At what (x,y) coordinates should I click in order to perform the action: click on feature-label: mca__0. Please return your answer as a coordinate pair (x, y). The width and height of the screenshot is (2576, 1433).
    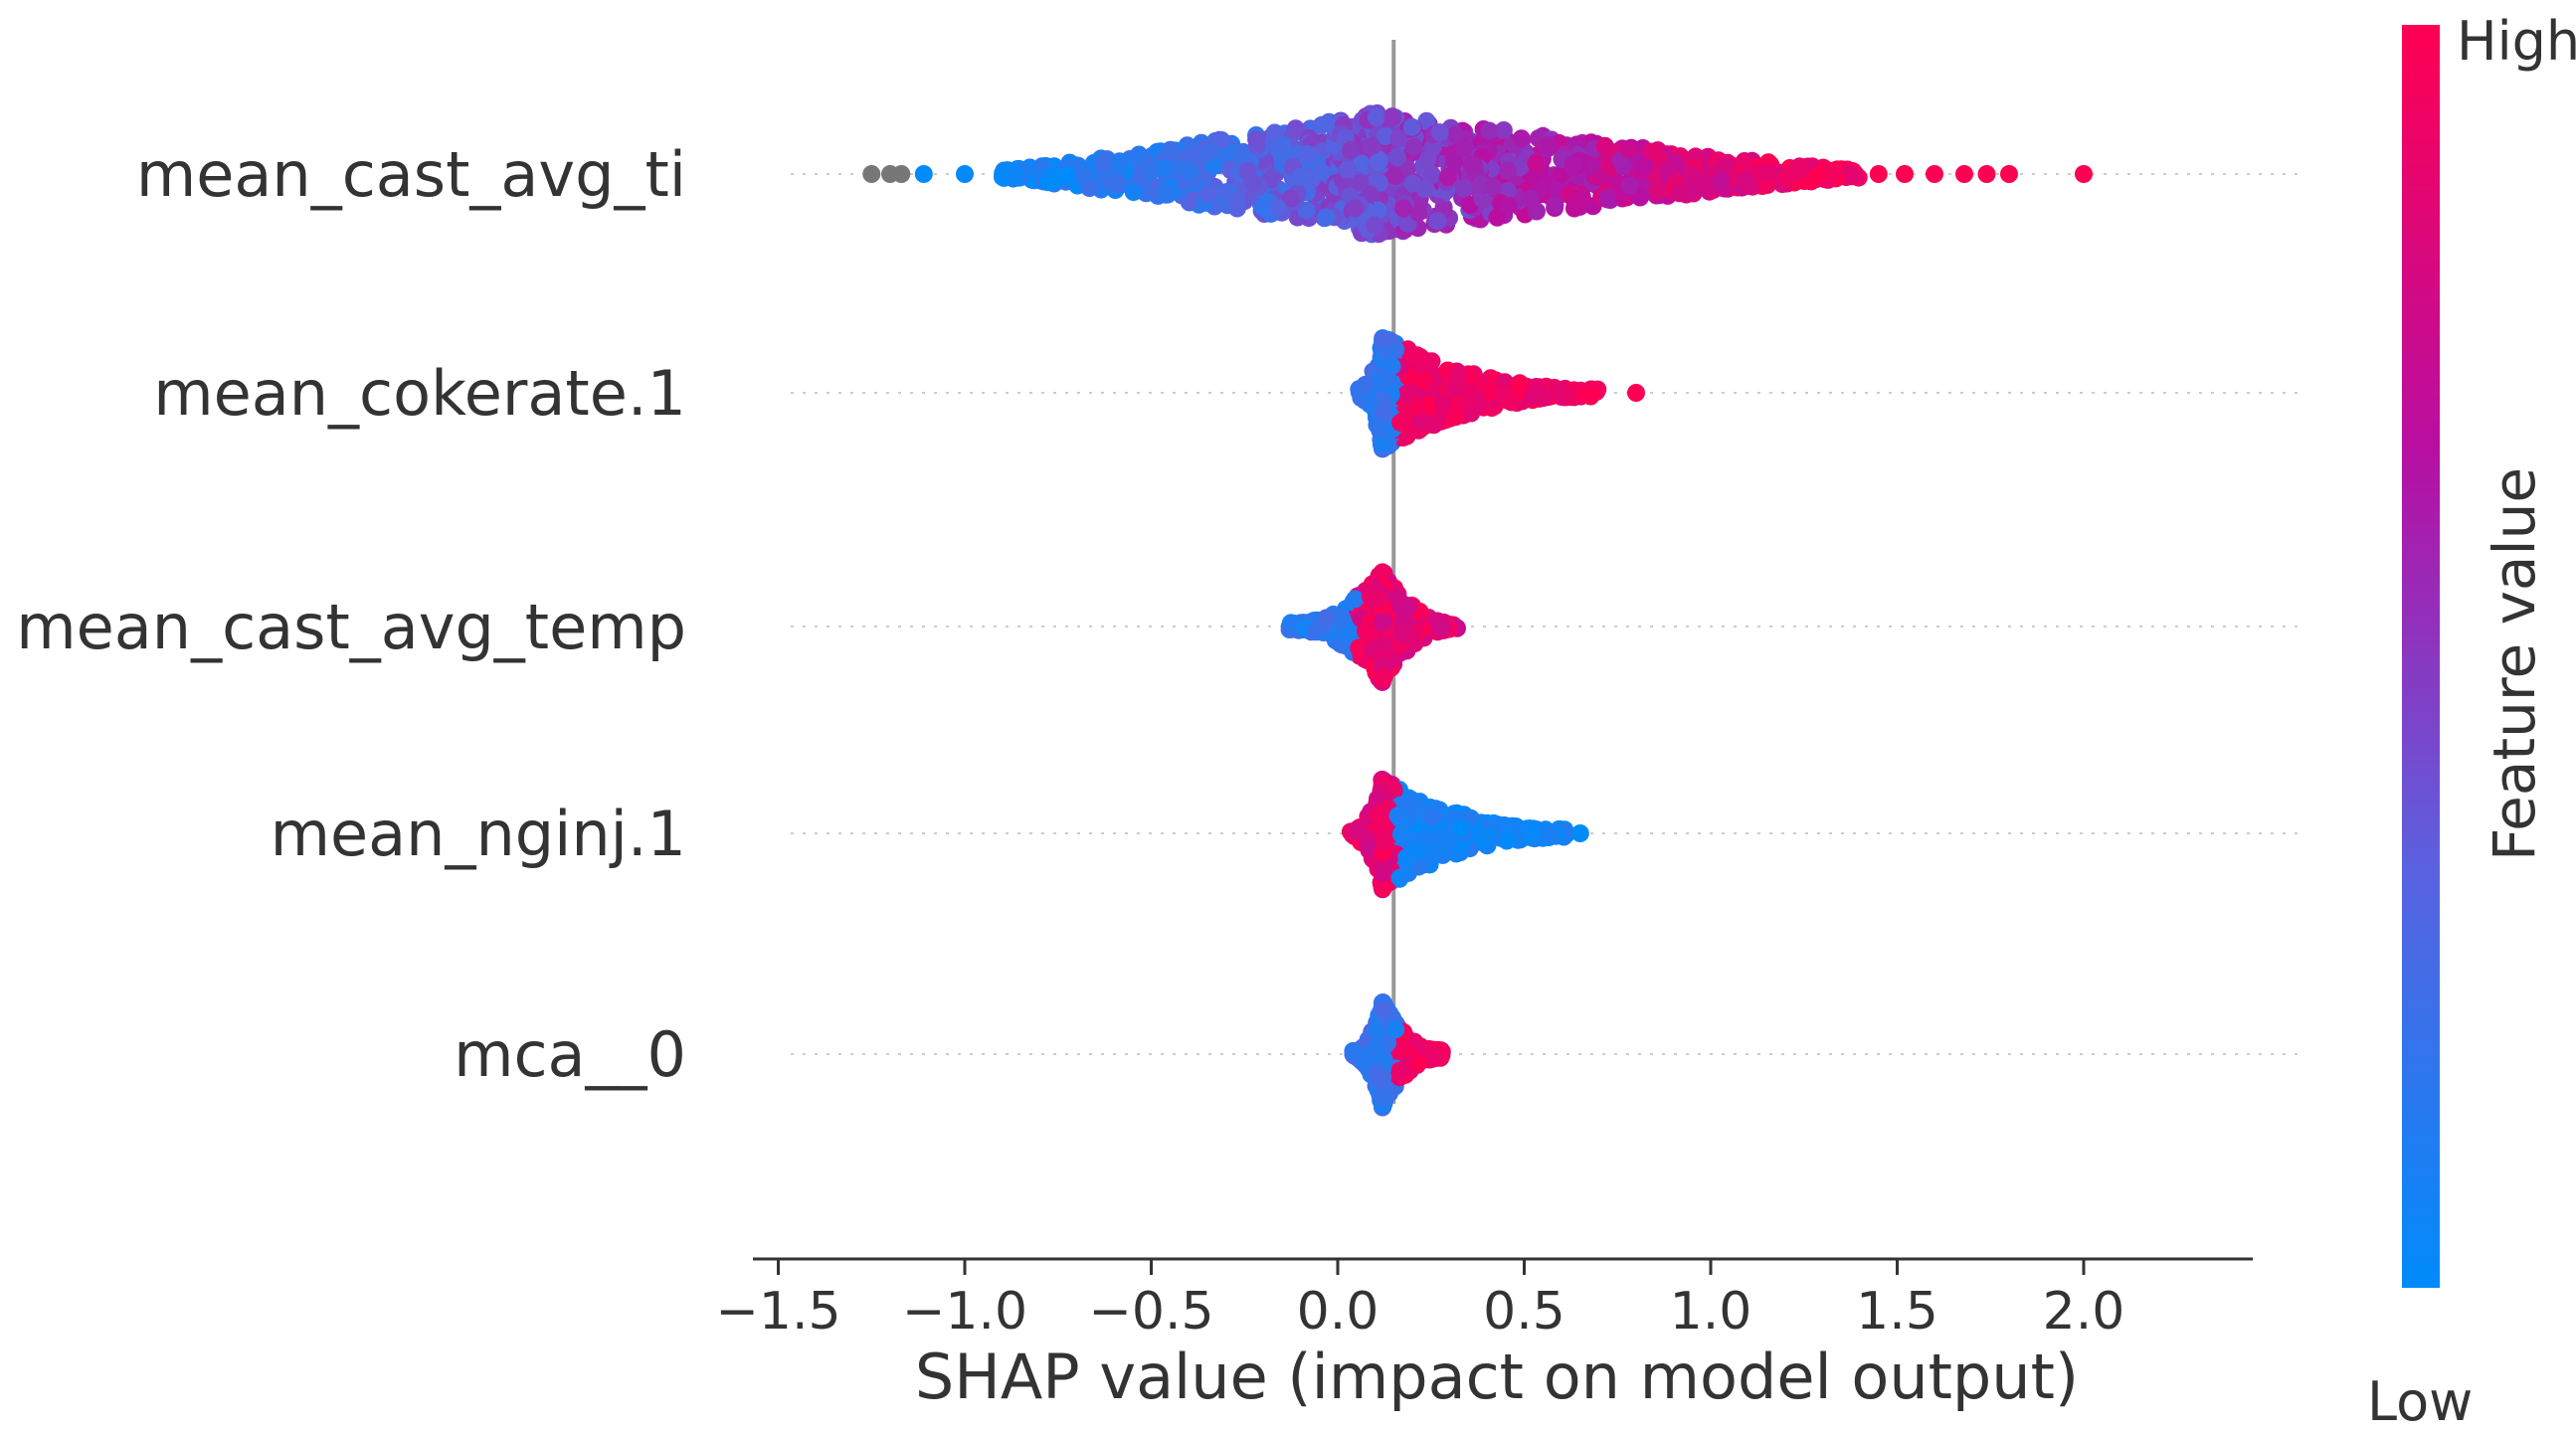
    Looking at the image, I should click on (570, 1054).